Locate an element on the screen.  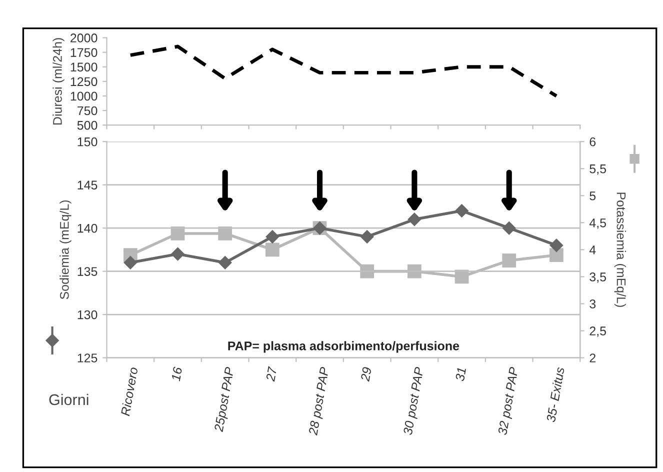
x-tick-label: 16 is located at coordinates (176, 374).